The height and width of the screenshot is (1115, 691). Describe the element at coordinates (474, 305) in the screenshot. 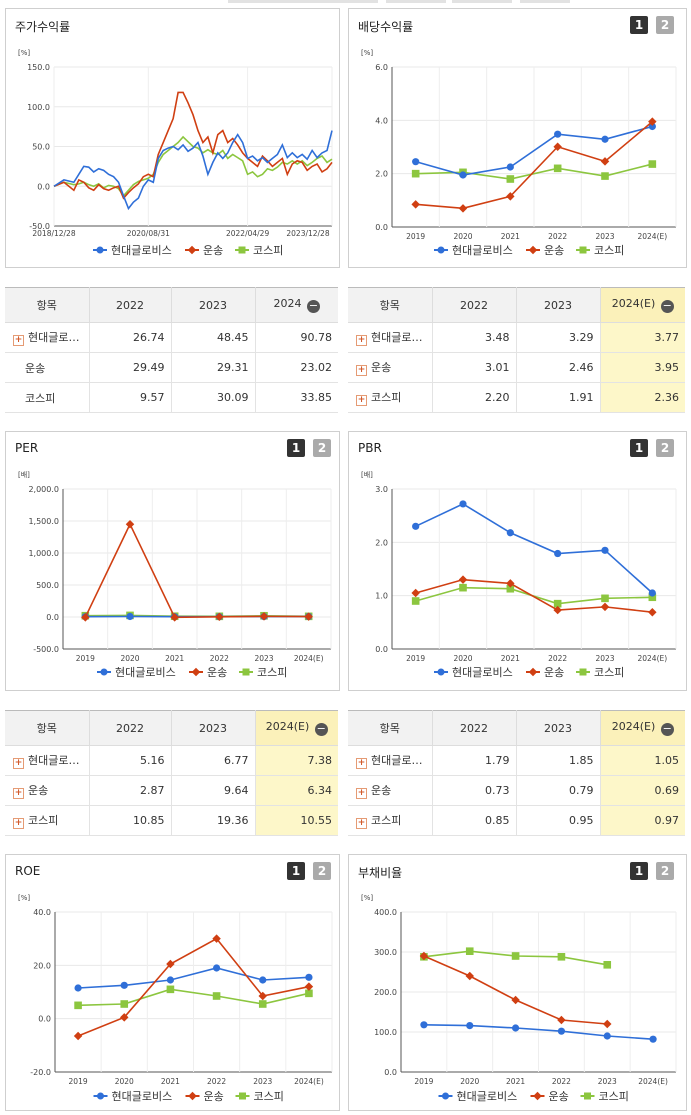

I see `col-header-2022: 2022` at that location.